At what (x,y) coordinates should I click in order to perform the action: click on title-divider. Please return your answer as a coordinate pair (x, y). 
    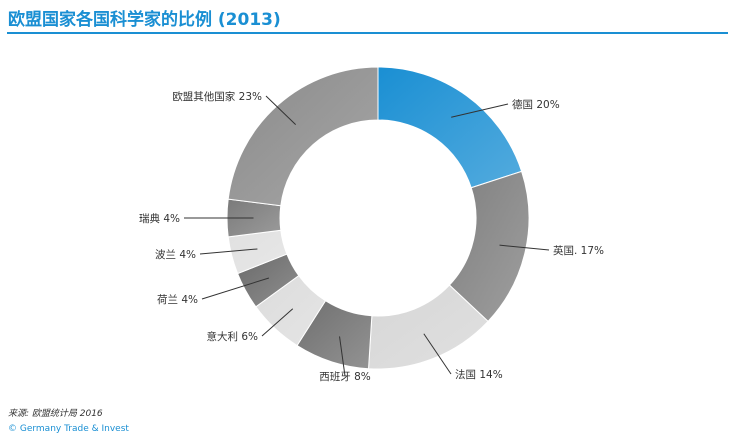
    Looking at the image, I should click on (367, 33).